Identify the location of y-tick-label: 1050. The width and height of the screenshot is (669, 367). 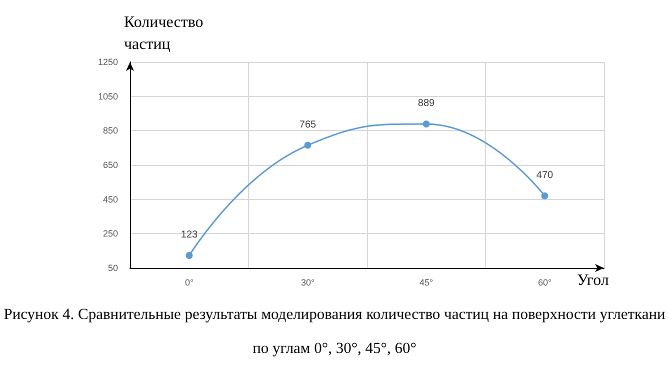
(108, 96).